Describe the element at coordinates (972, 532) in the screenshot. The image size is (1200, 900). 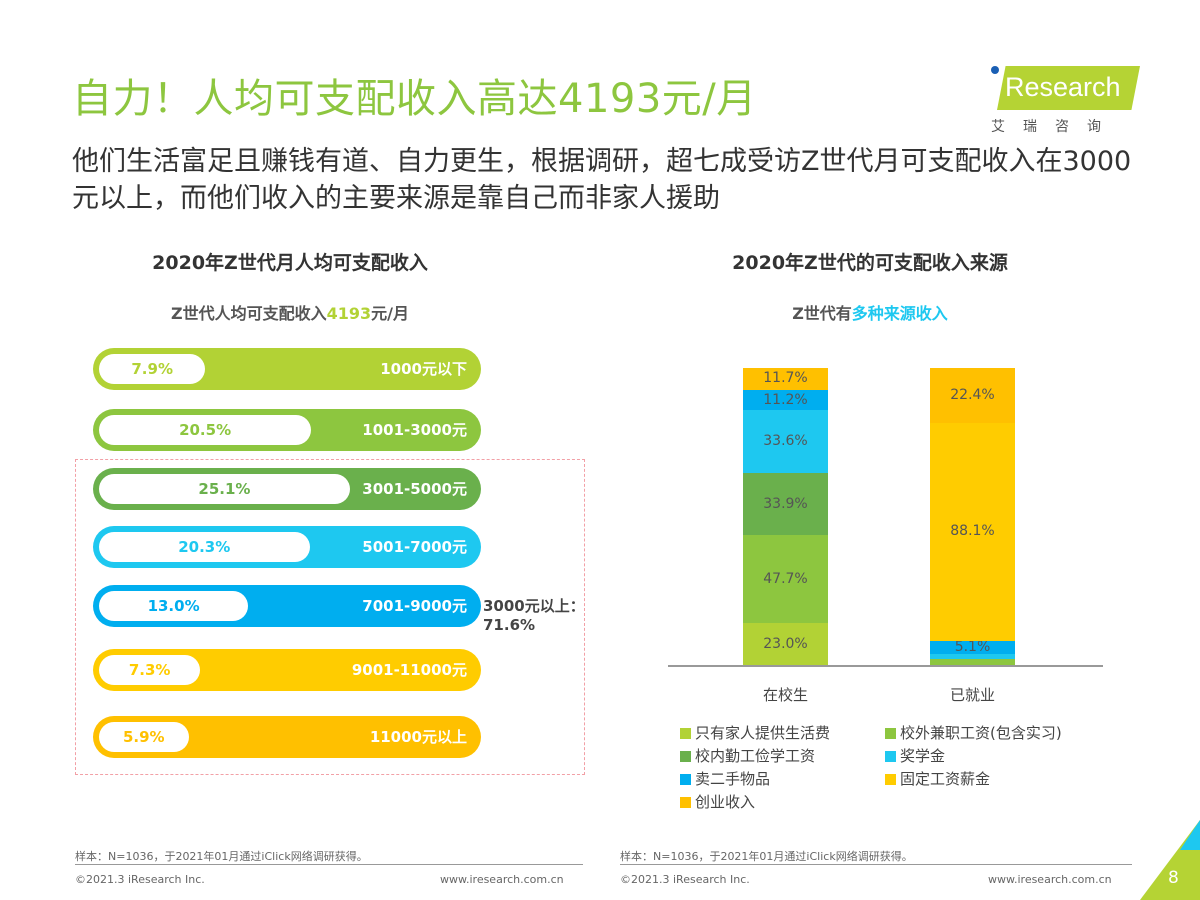
I see `bar-segment: 88.1%` at that location.